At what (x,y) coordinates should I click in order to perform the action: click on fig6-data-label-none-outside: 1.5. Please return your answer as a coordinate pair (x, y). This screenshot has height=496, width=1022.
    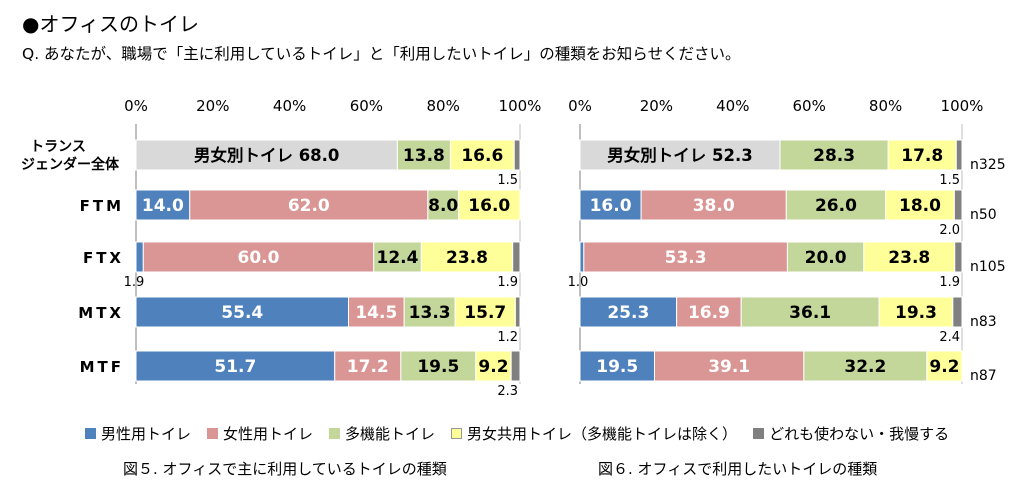
    Looking at the image, I should click on (949, 180).